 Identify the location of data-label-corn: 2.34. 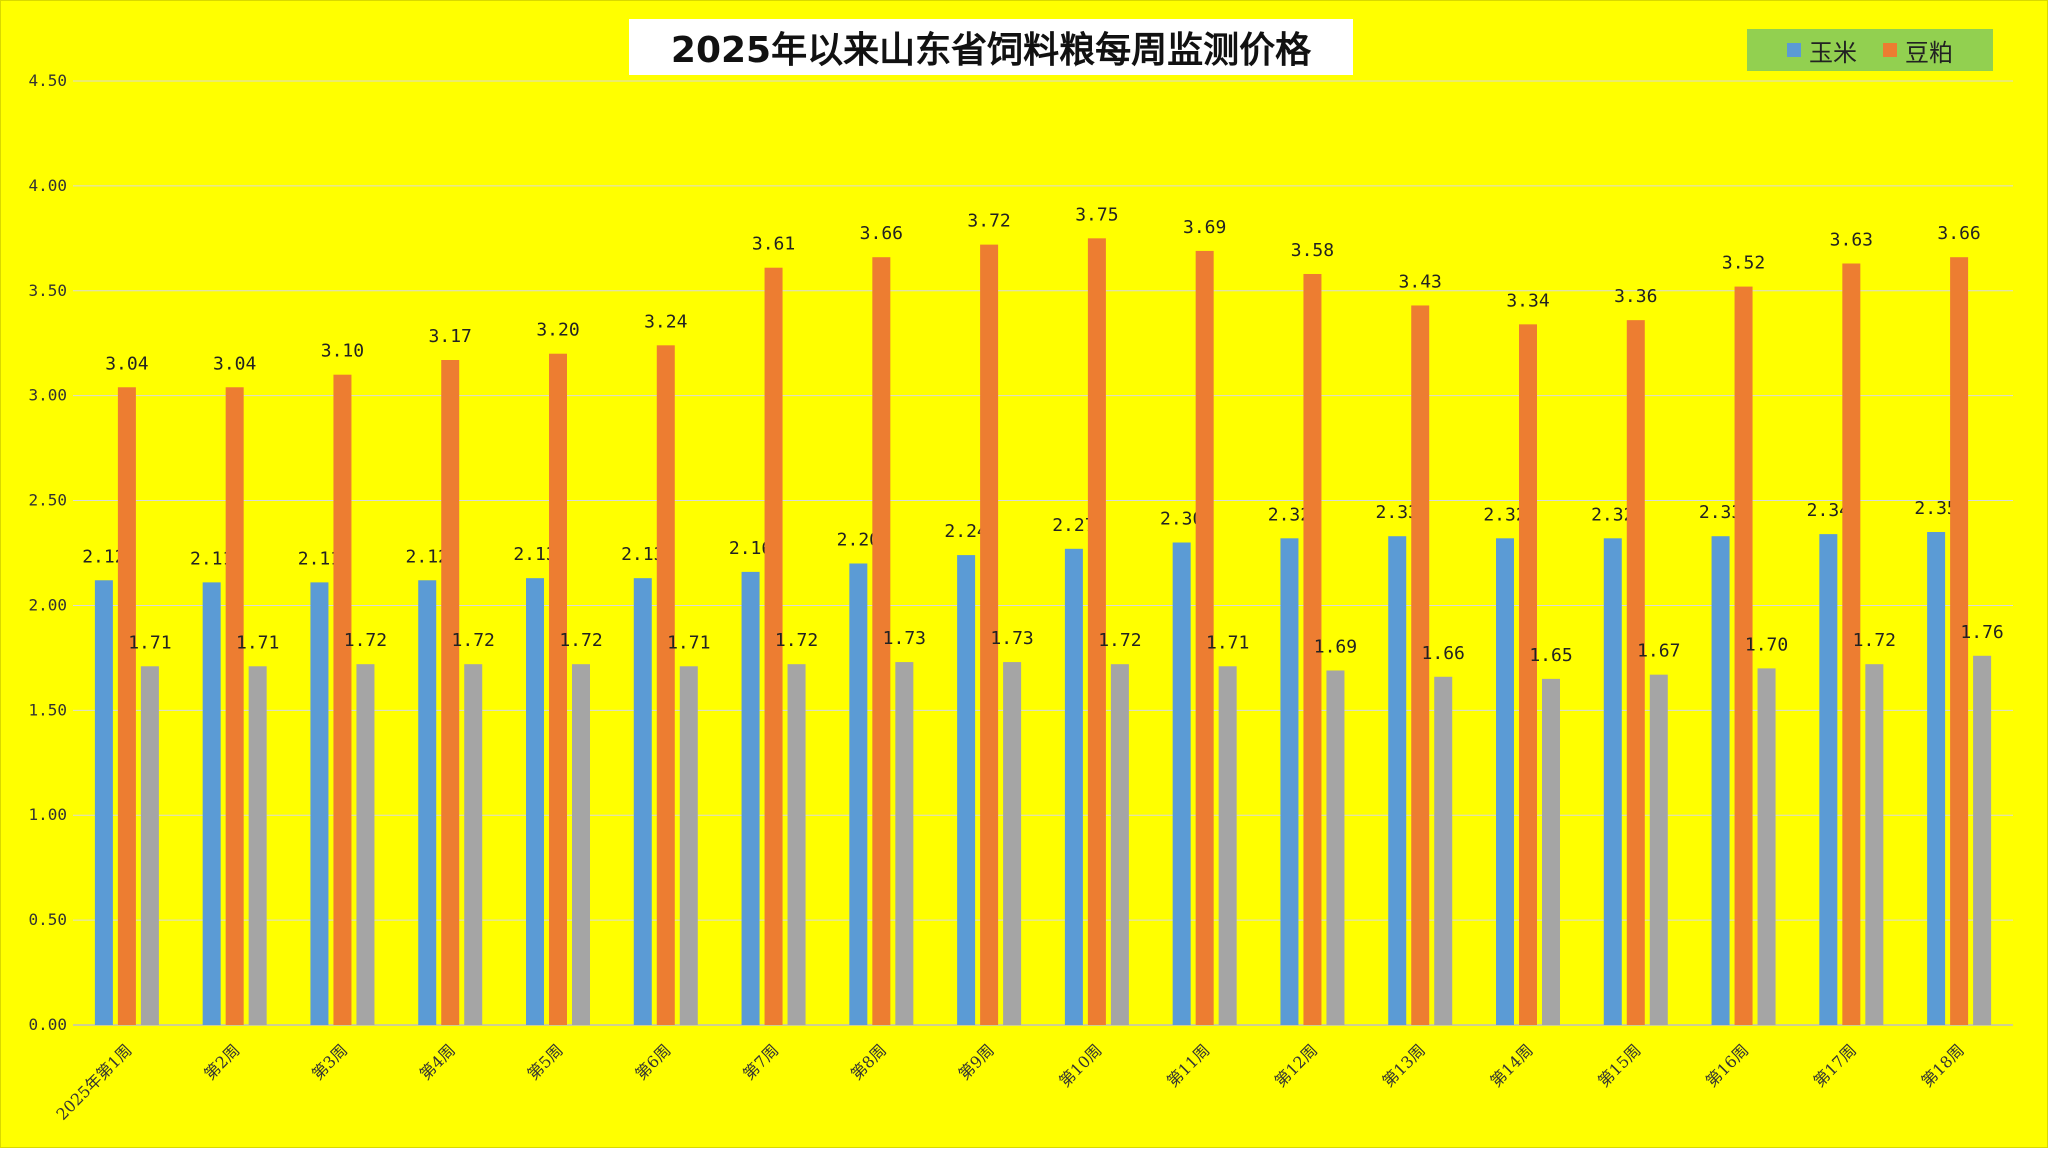
(1828, 510).